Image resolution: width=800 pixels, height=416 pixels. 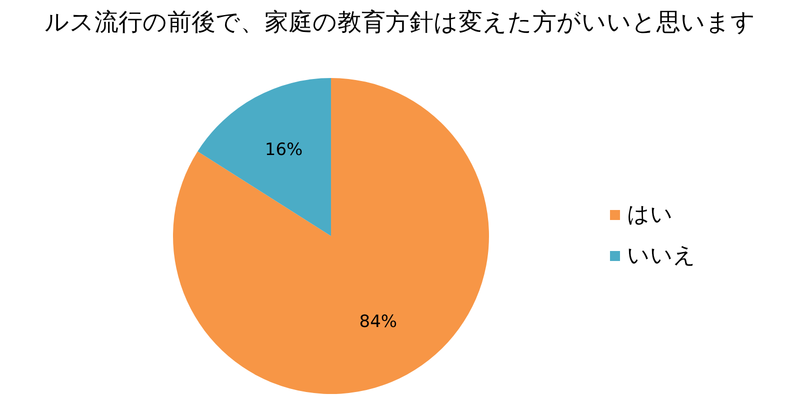 What do you see at coordinates (400, 22) in the screenshot?
I see `chart-title: ルス流行の前後で、家庭の教育方針は変えた方がいいと思います` at bounding box center [400, 22].